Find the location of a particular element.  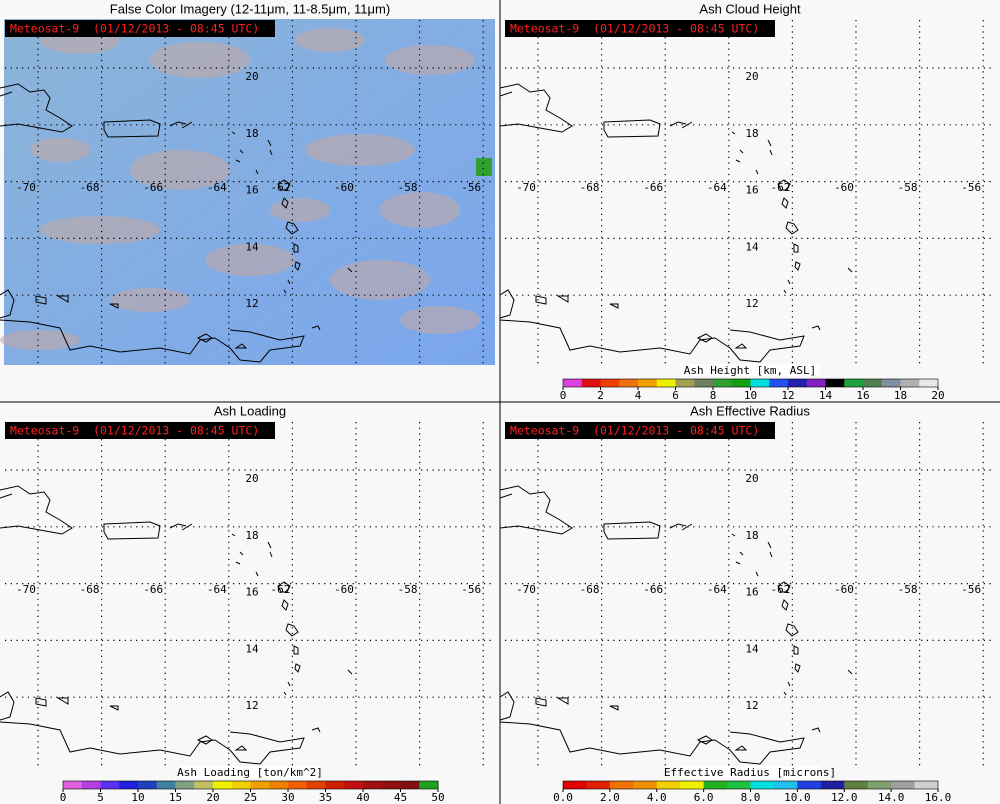

colorbar-tick-label: 50 is located at coordinates (437, 797).